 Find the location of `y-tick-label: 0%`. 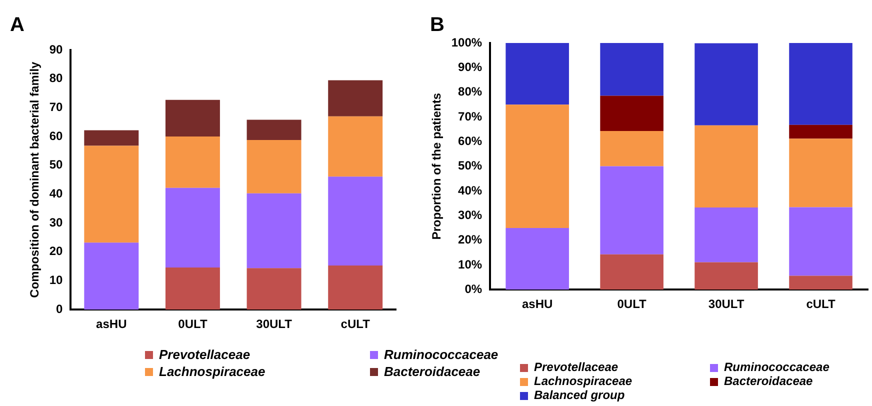

y-tick-label: 0% is located at coordinates (473, 289).